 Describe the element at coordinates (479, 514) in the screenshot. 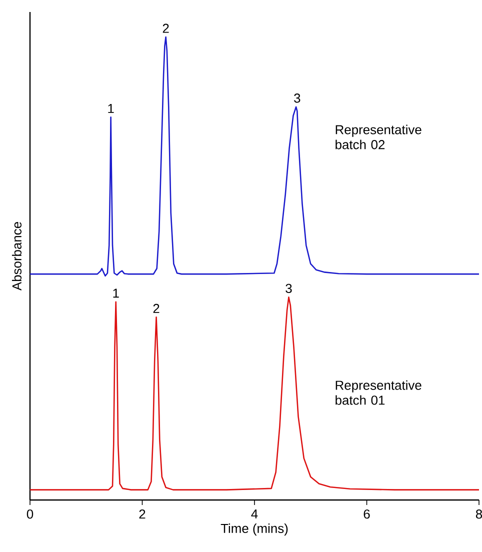

I see `x-tick-label: 8` at that location.